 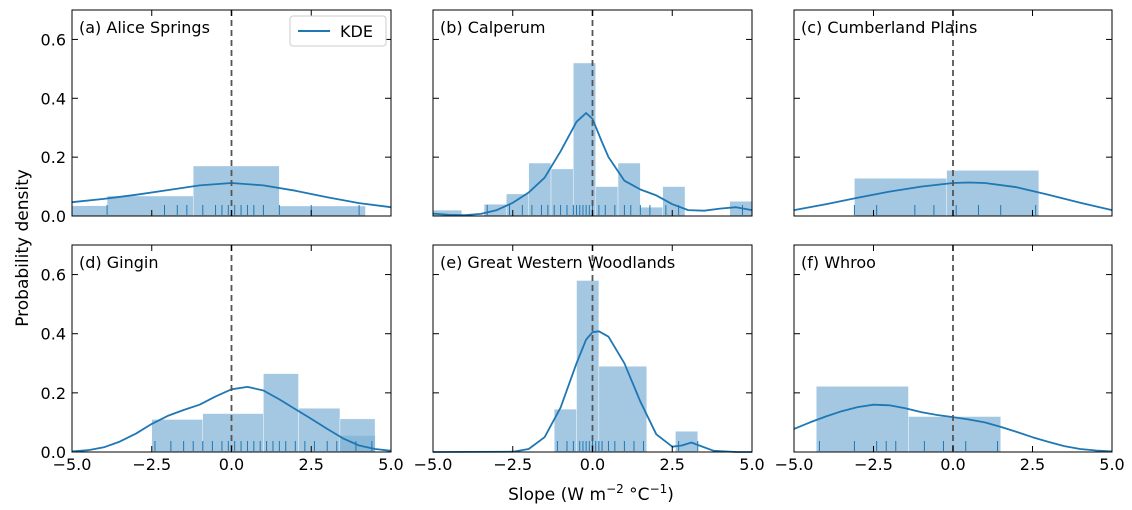 I want to click on legend-box, so click(x=338, y=31).